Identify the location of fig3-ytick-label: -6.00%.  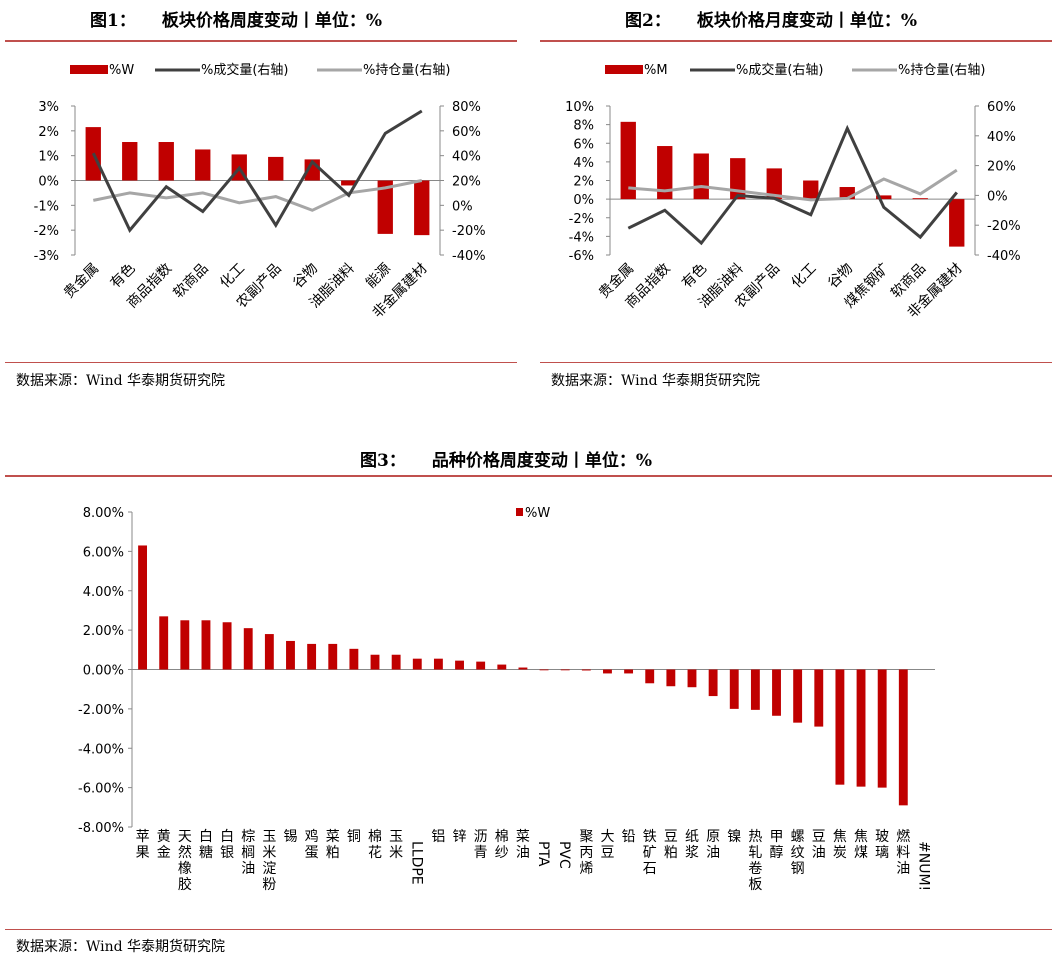
(101, 789).